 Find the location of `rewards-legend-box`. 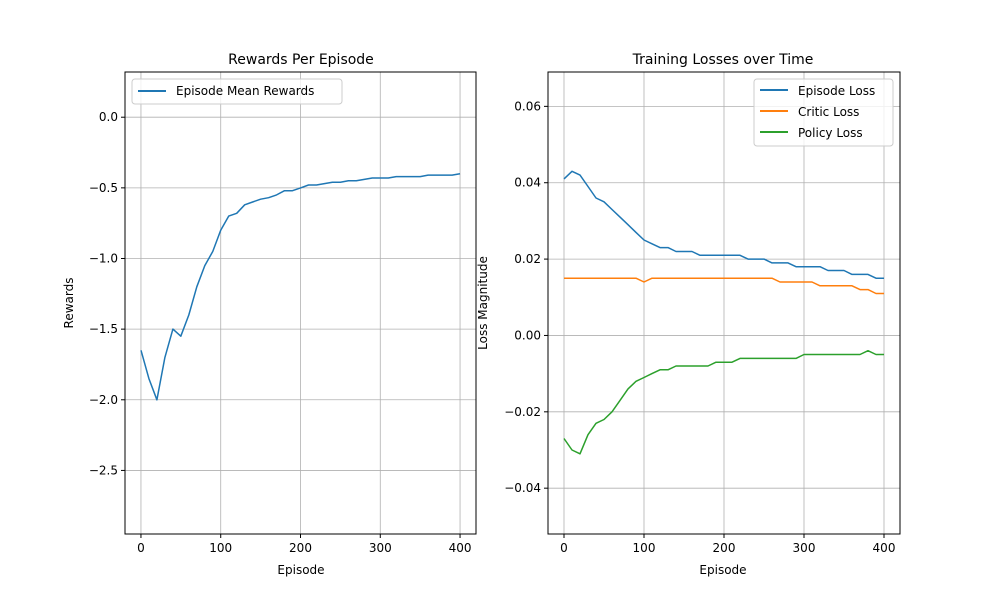

rewards-legend-box is located at coordinates (237, 91).